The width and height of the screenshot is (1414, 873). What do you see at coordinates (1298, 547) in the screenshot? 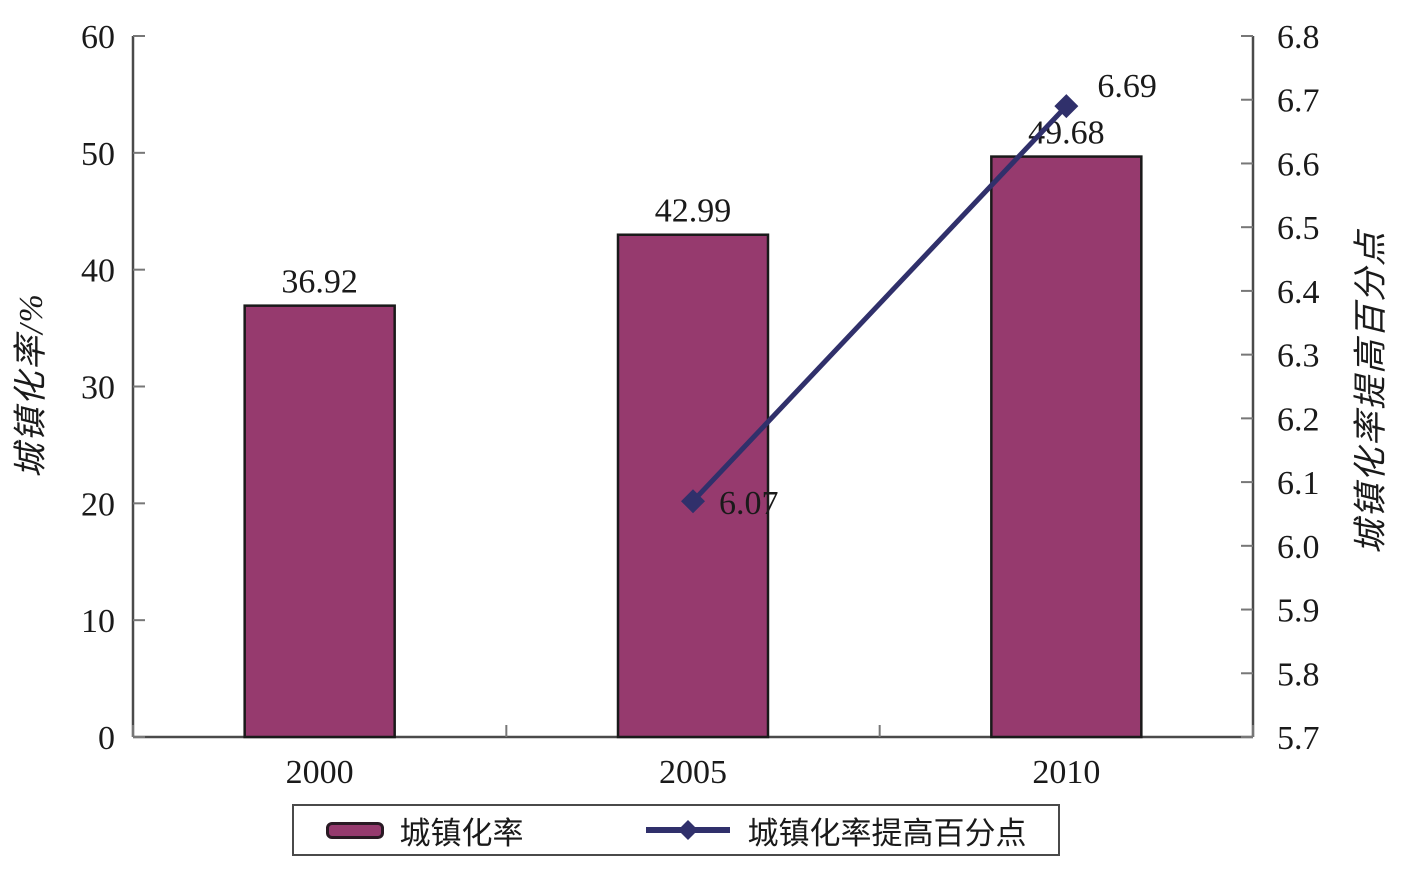
I see `right-axis-tick-label: 6.0` at bounding box center [1298, 547].